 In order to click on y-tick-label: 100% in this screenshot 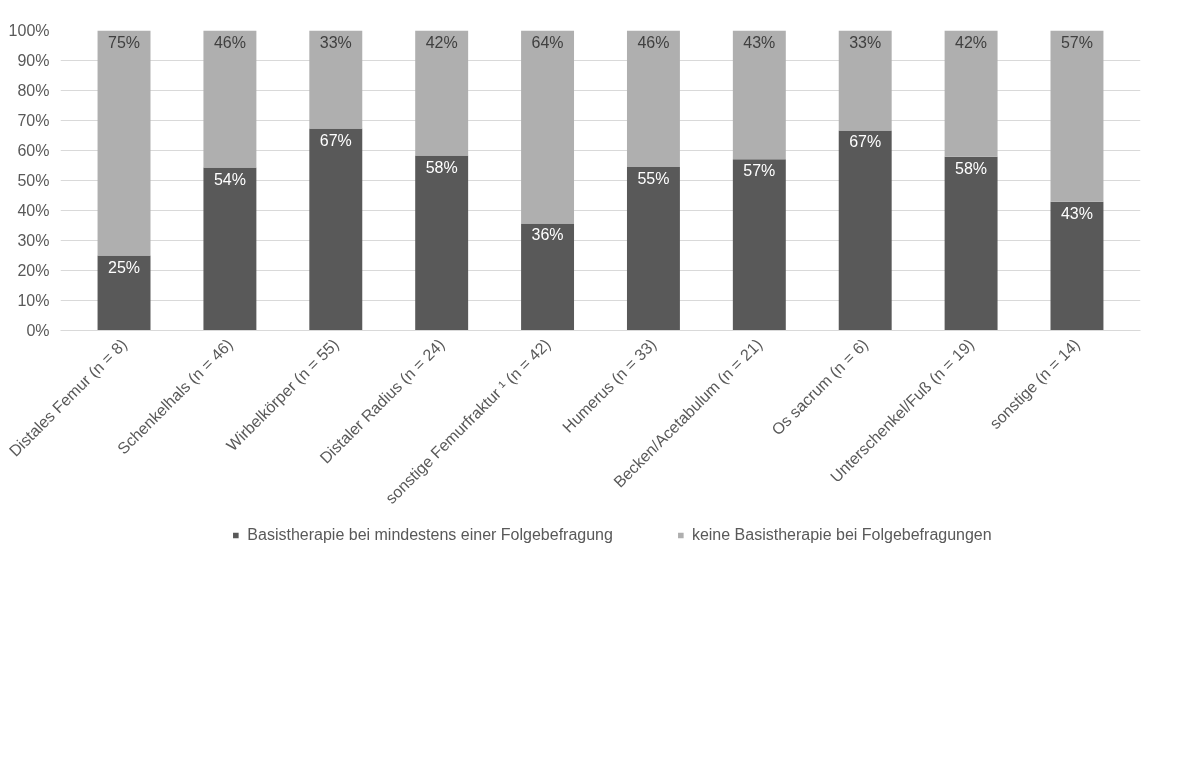, I will do `click(29, 30)`.